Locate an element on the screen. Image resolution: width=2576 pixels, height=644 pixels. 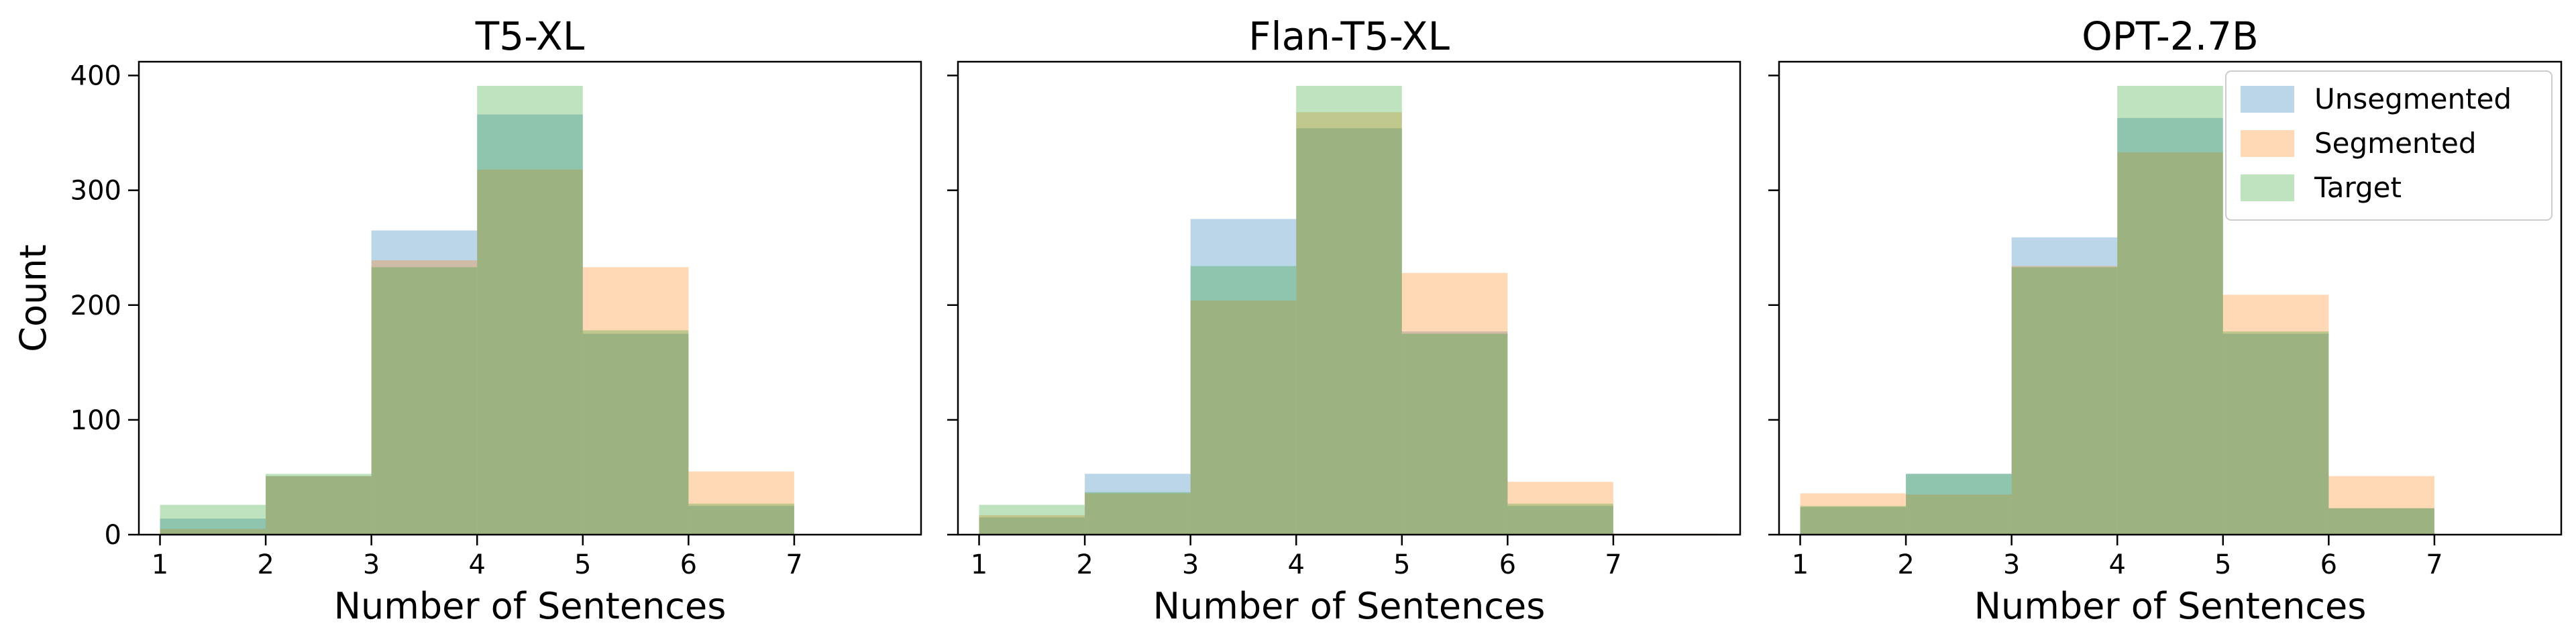
y-tick-label: 300 is located at coordinates (95, 191).